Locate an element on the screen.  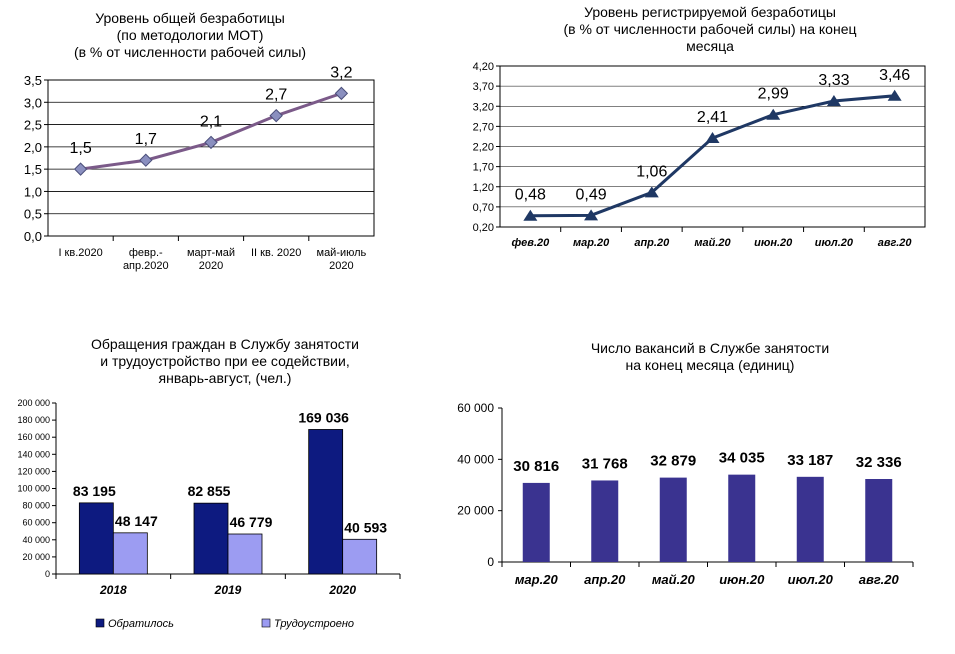
chart4-xtick-label: июн.20 is located at coordinates (742, 579).